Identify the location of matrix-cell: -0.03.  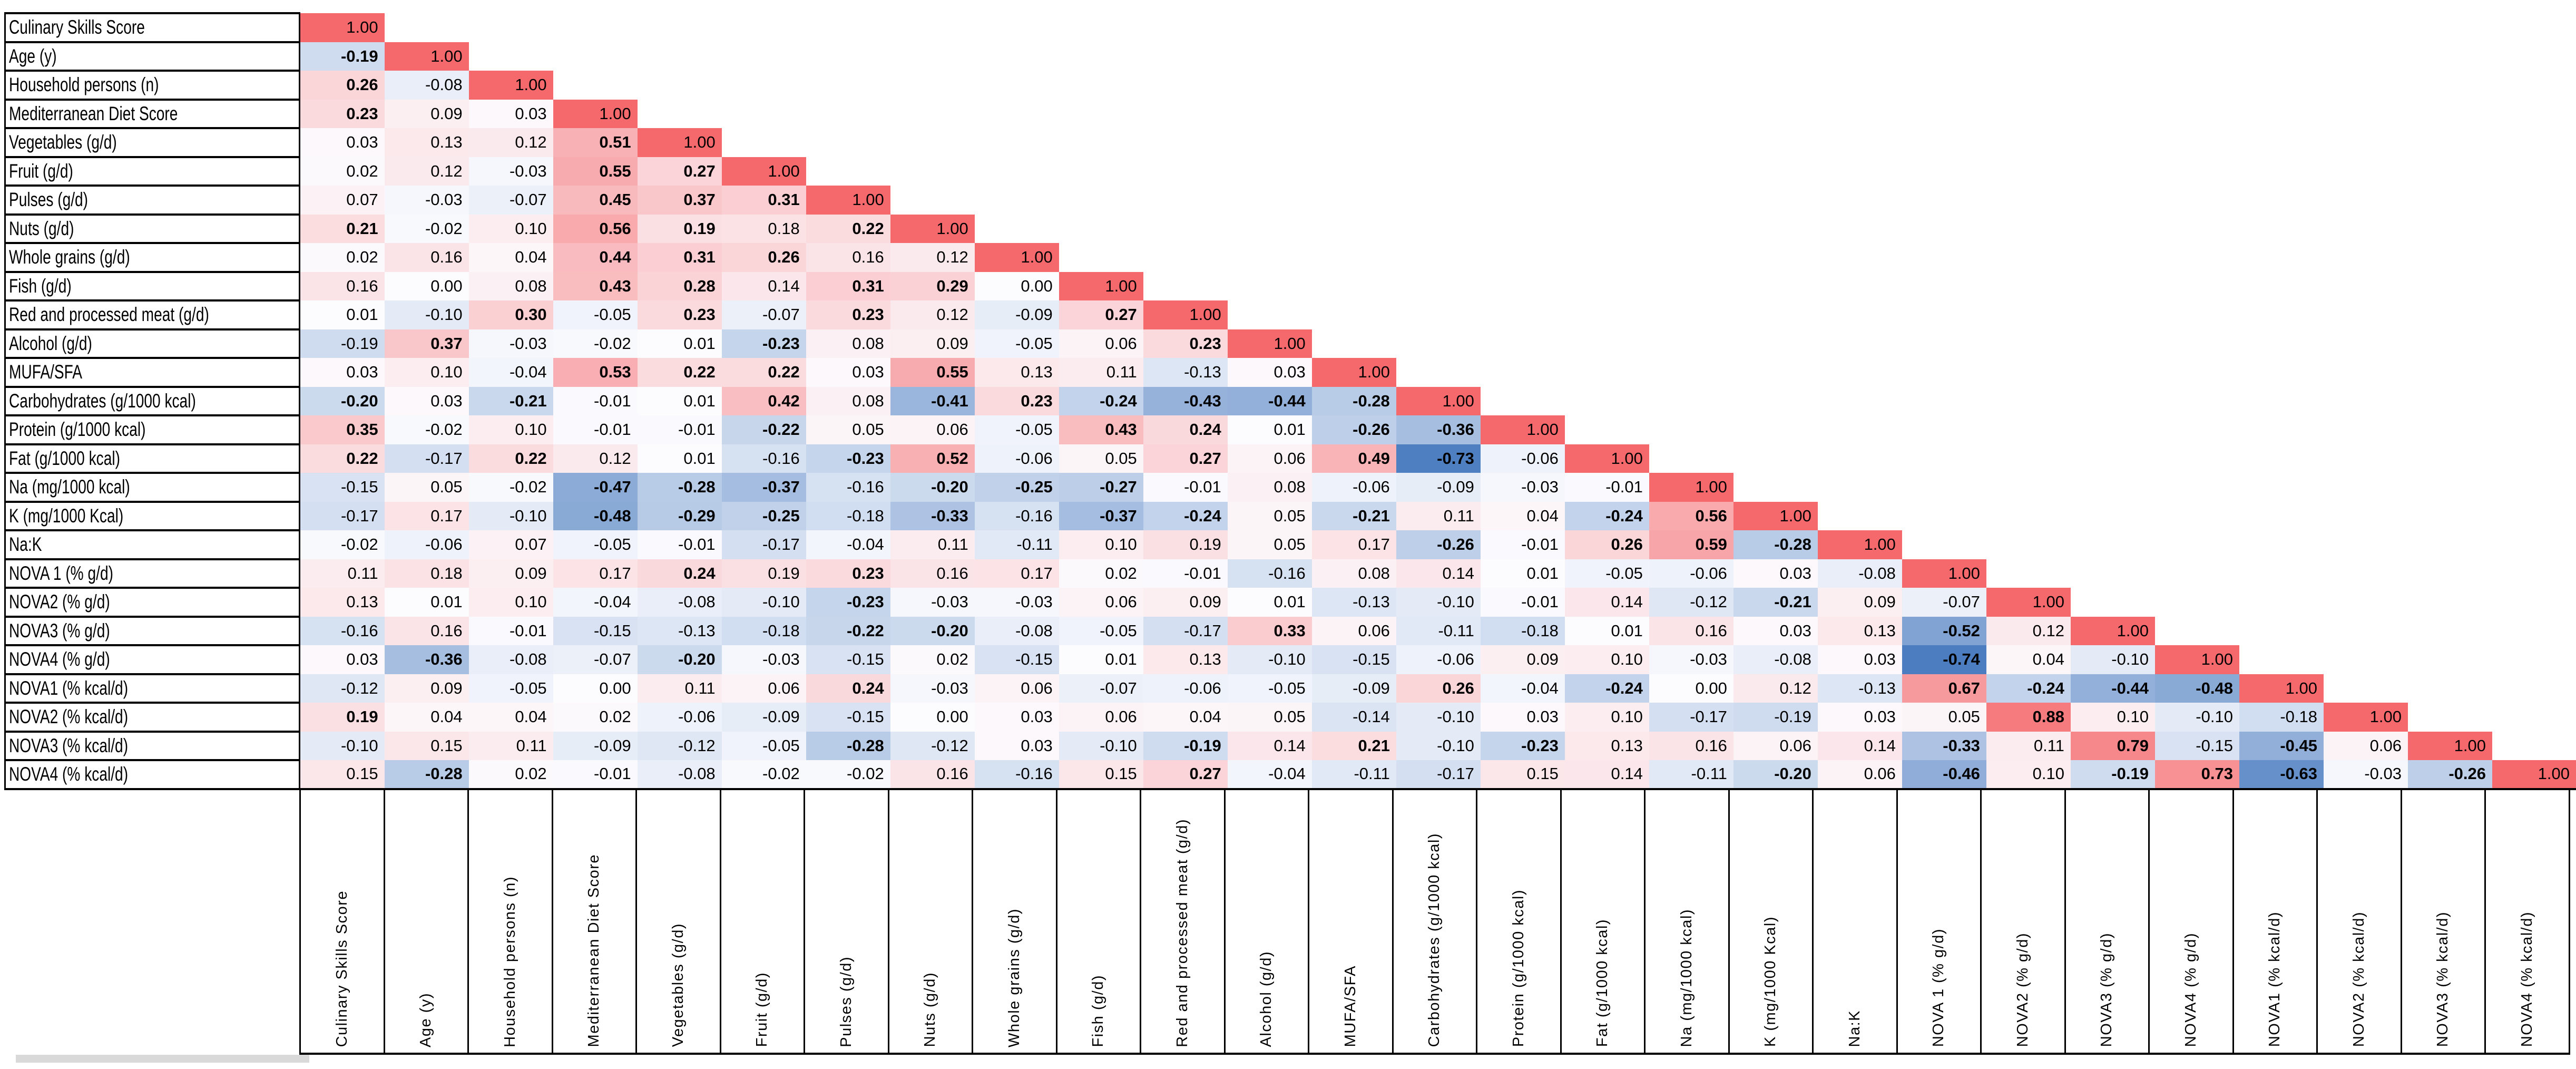
(1016, 602).